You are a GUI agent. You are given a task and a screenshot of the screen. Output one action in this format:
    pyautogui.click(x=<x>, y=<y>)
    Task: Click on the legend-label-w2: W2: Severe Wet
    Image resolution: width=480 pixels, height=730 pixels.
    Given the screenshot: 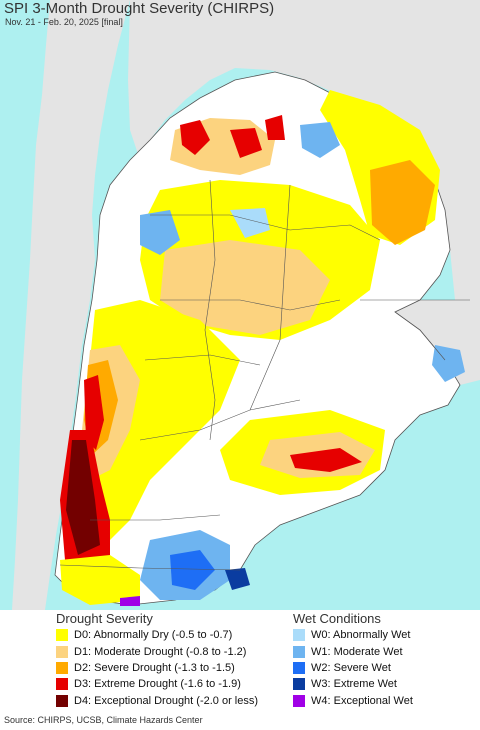 What is the action you would take?
    pyautogui.click(x=351, y=667)
    